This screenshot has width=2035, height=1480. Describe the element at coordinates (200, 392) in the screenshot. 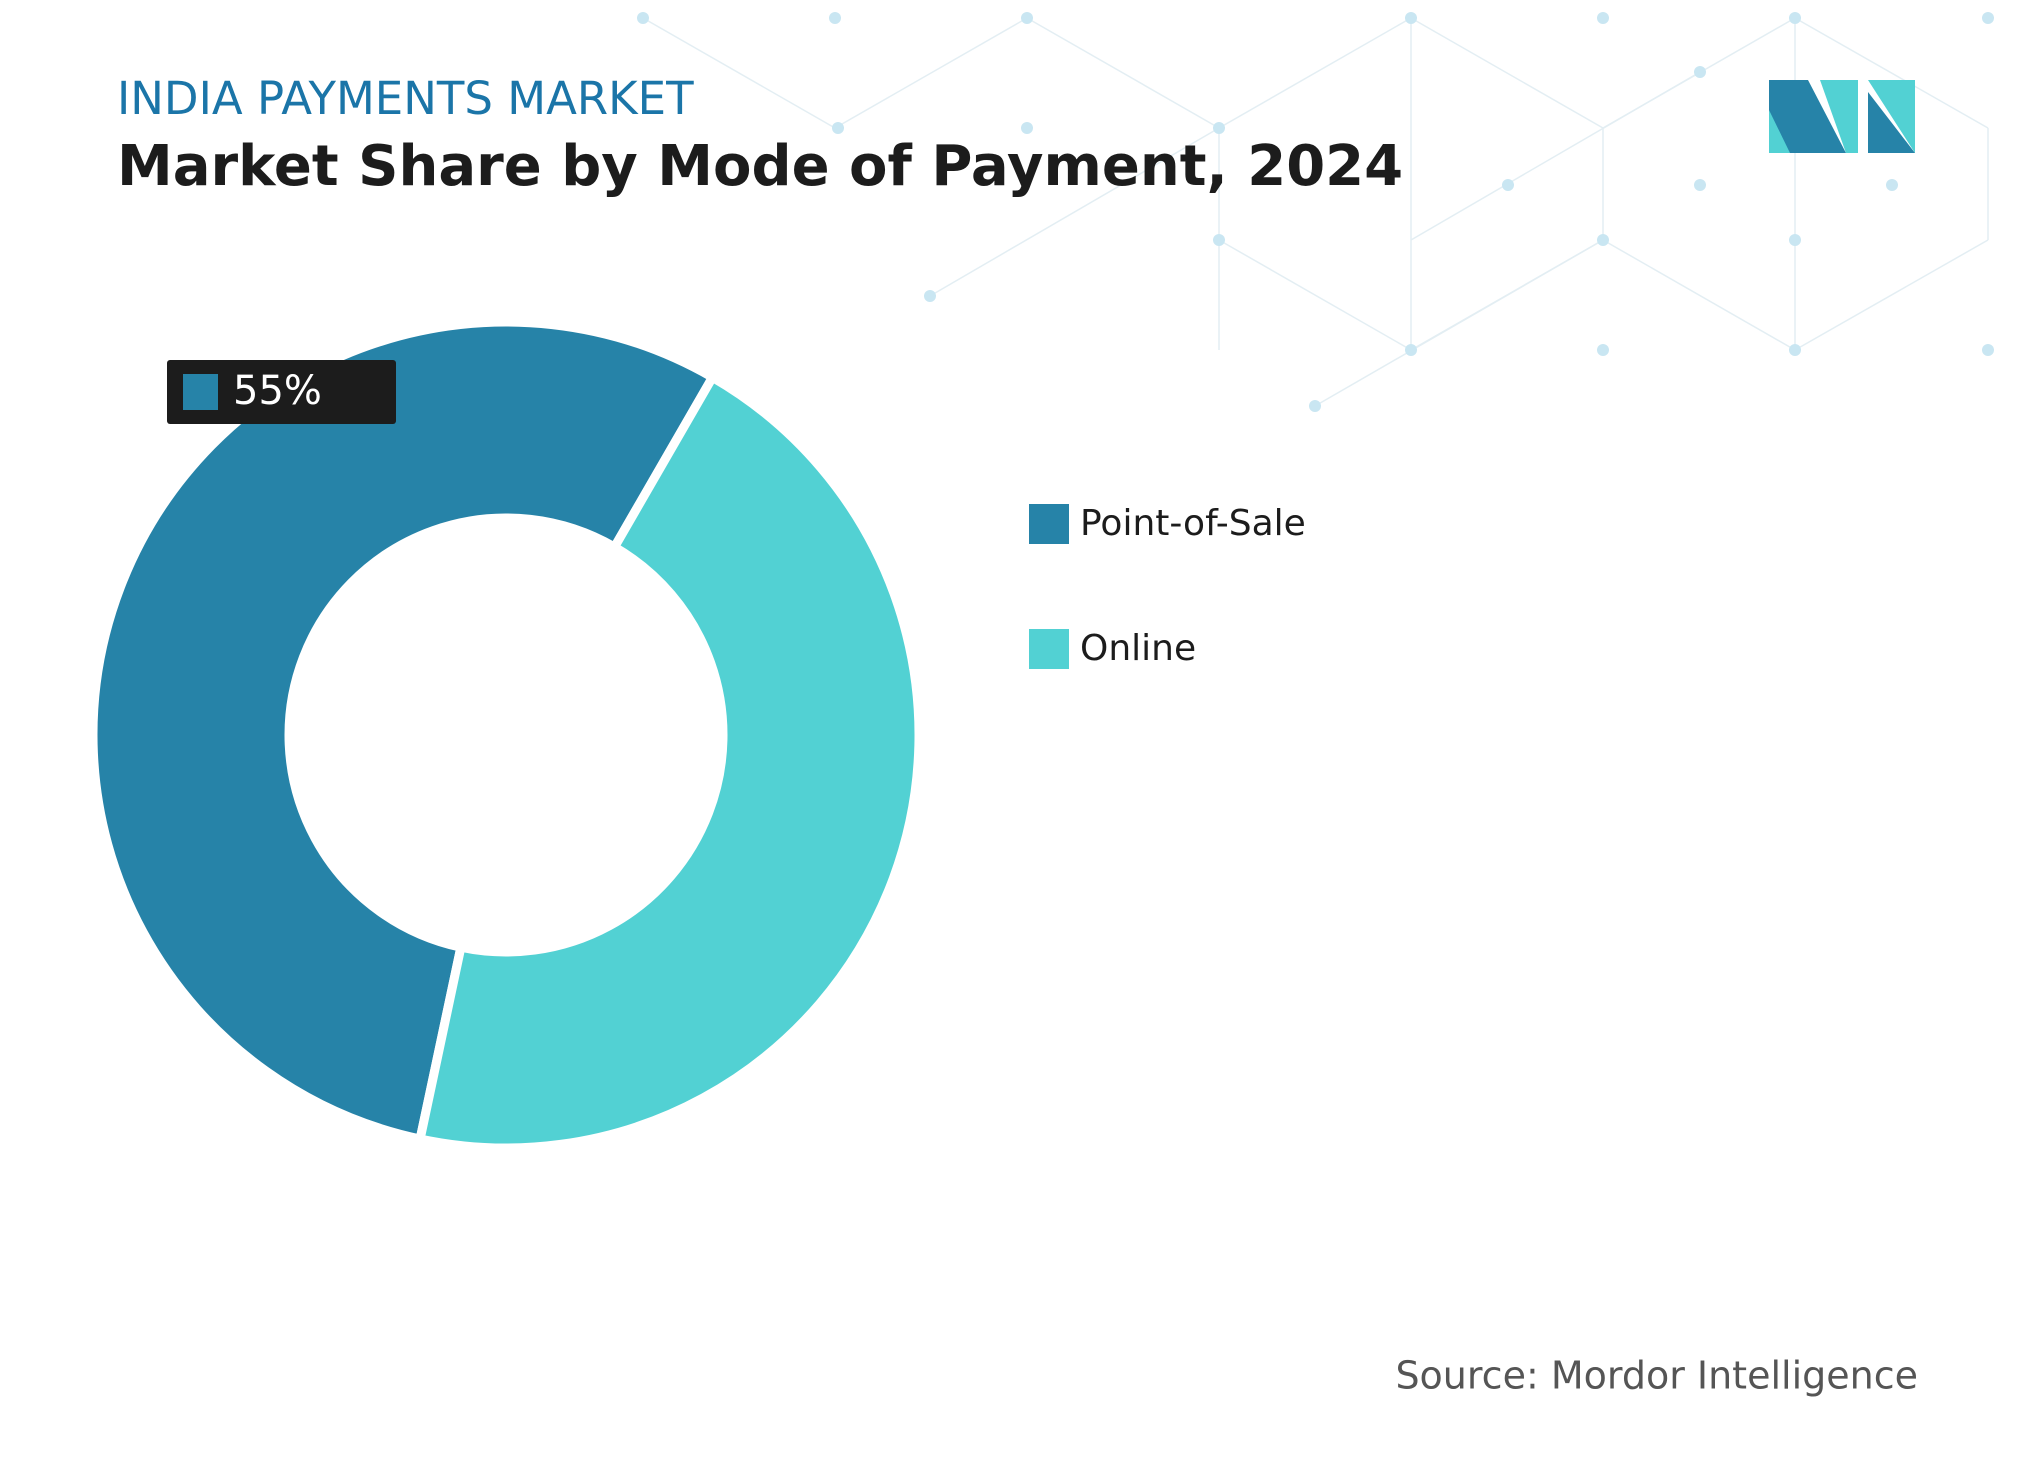

I see `value-label-swatch` at that location.